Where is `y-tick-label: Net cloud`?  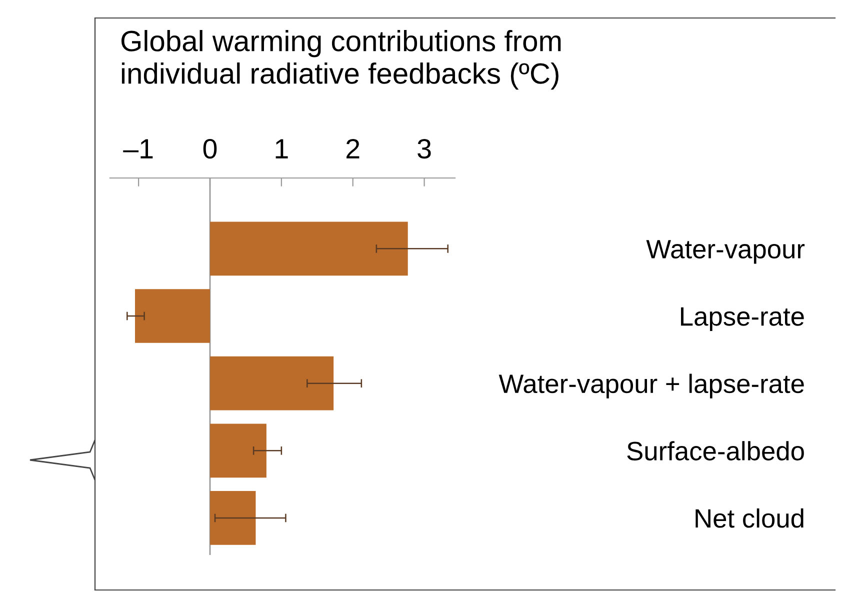
y-tick-label: Net cloud is located at coordinates (750, 518).